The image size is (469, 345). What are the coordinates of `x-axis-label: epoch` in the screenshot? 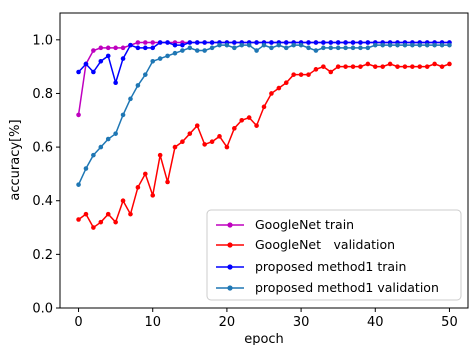 It's located at (264, 338).